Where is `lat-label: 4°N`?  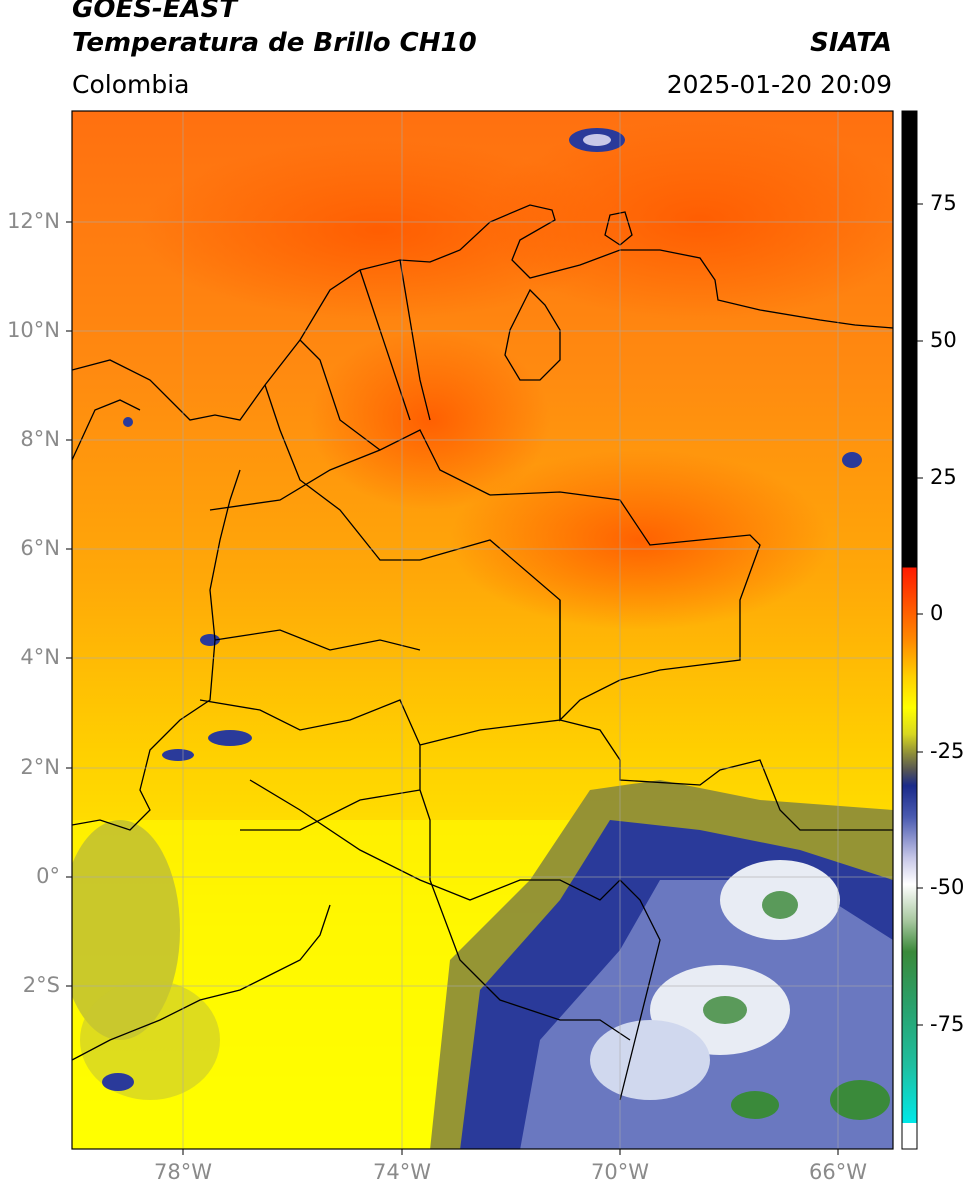 lat-label: 4°N is located at coordinates (40, 657).